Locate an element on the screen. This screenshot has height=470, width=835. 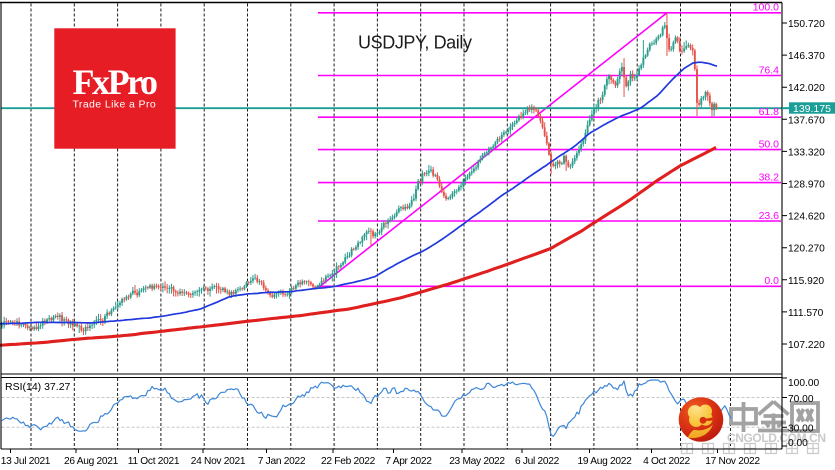
svg-text: 137.670 is located at coordinates (806, 120).